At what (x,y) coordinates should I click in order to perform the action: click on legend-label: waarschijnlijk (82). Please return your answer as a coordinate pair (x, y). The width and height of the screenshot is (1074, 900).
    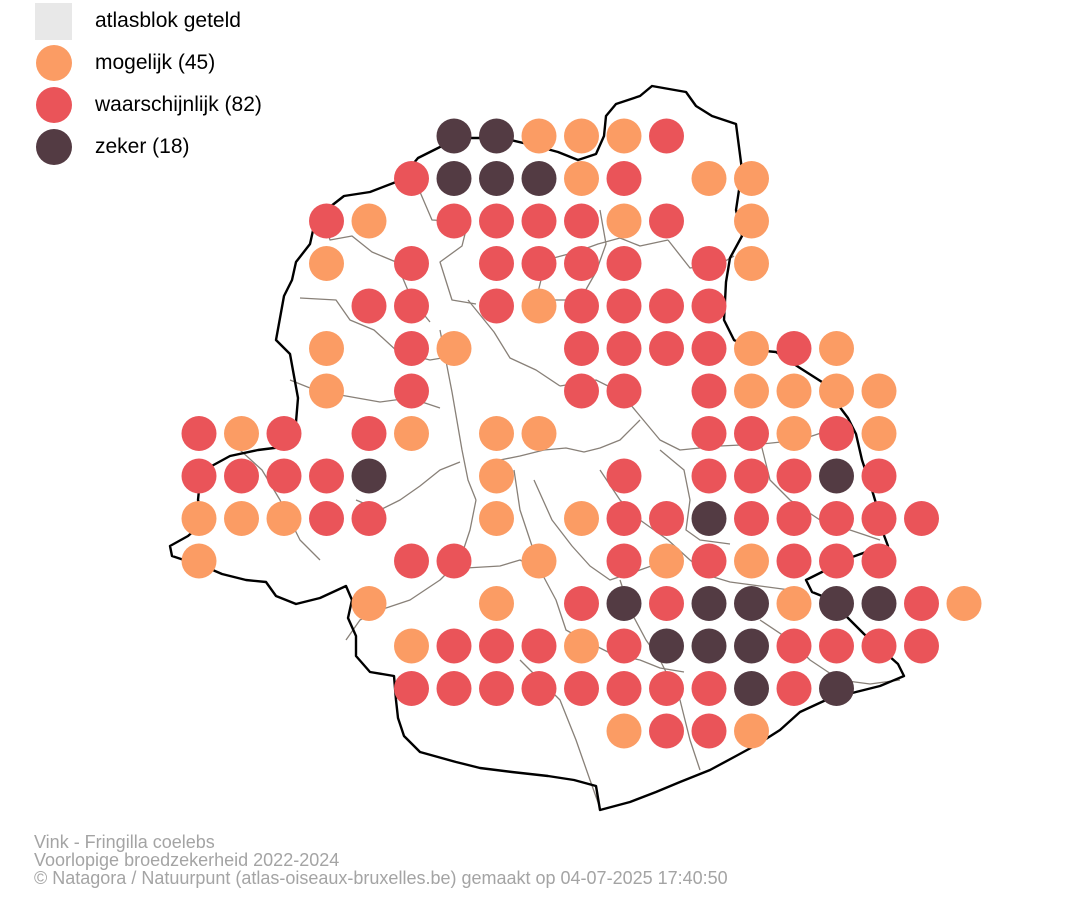
    Looking at the image, I should click on (178, 104).